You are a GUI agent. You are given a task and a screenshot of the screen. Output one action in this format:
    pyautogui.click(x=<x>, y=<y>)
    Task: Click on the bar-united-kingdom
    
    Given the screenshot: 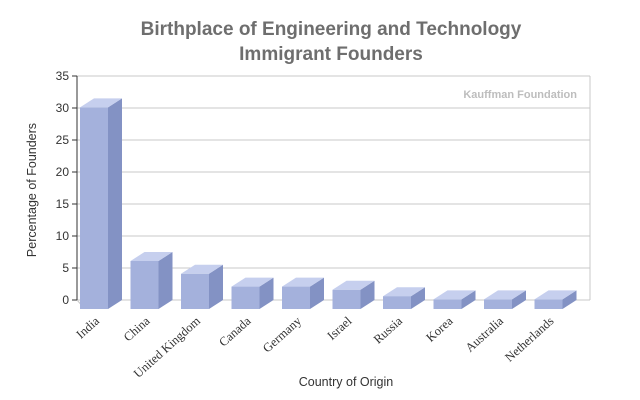 What is the action you would take?
    pyautogui.click(x=202, y=286)
    